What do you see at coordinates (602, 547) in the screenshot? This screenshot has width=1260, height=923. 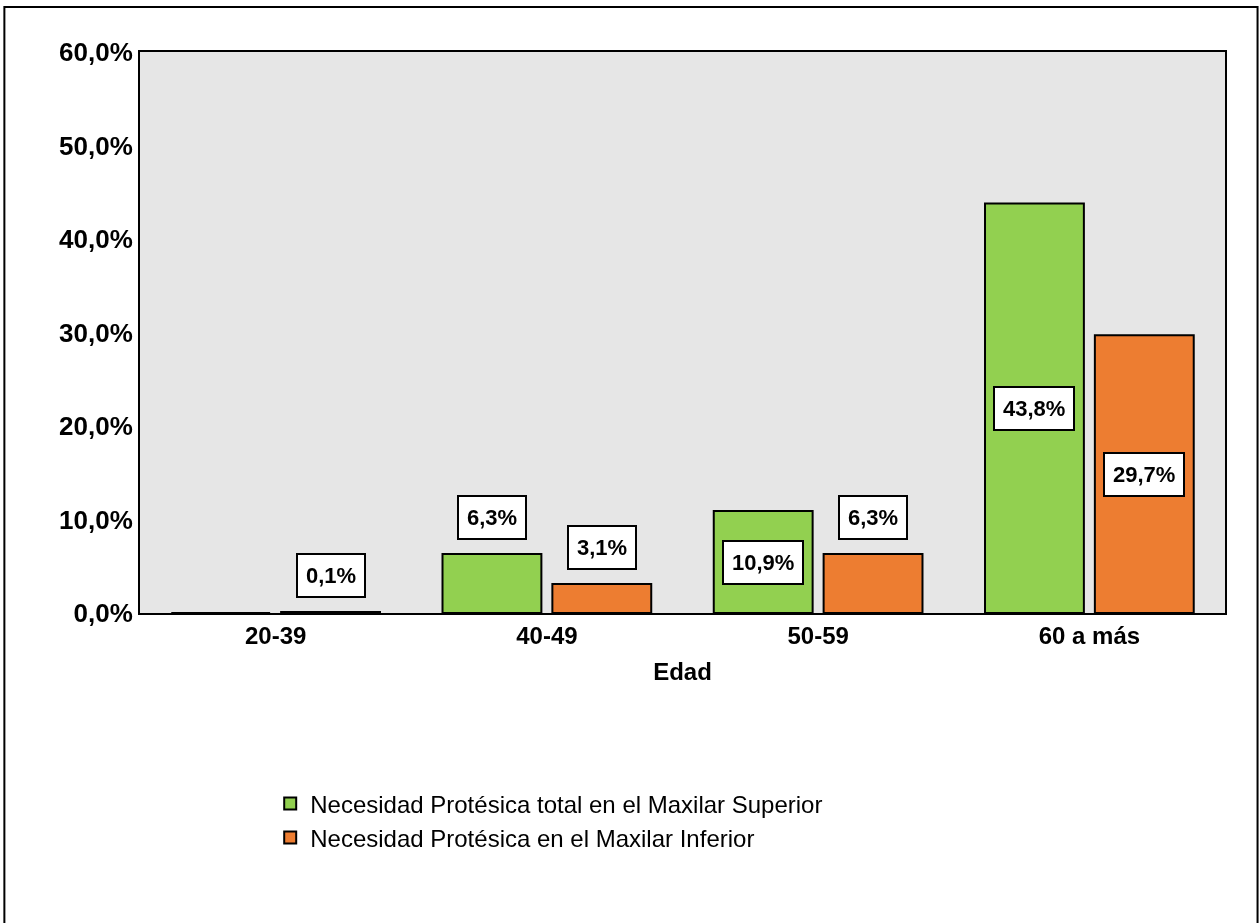 I see `data-label: 3,1%` at bounding box center [602, 547].